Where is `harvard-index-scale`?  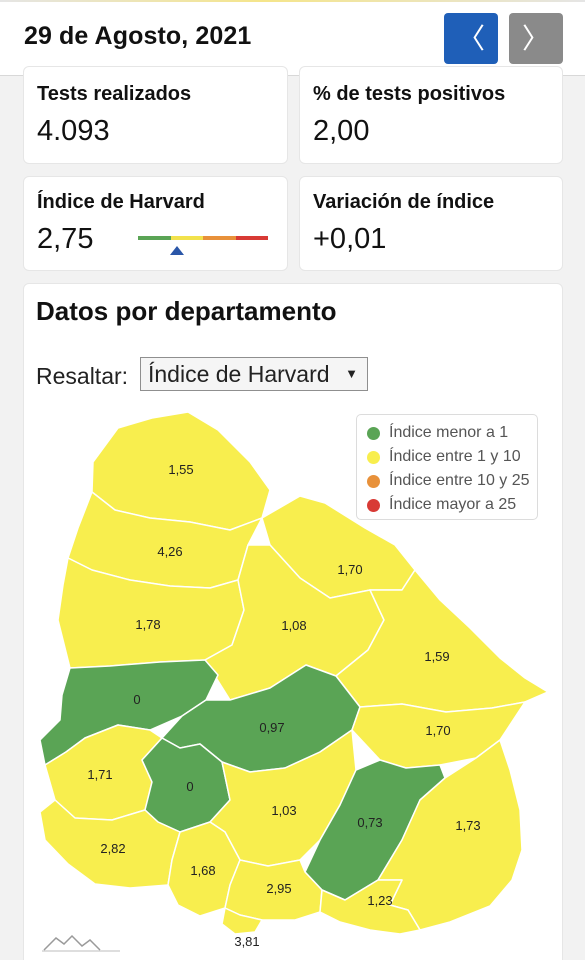 harvard-index-scale is located at coordinates (203, 238).